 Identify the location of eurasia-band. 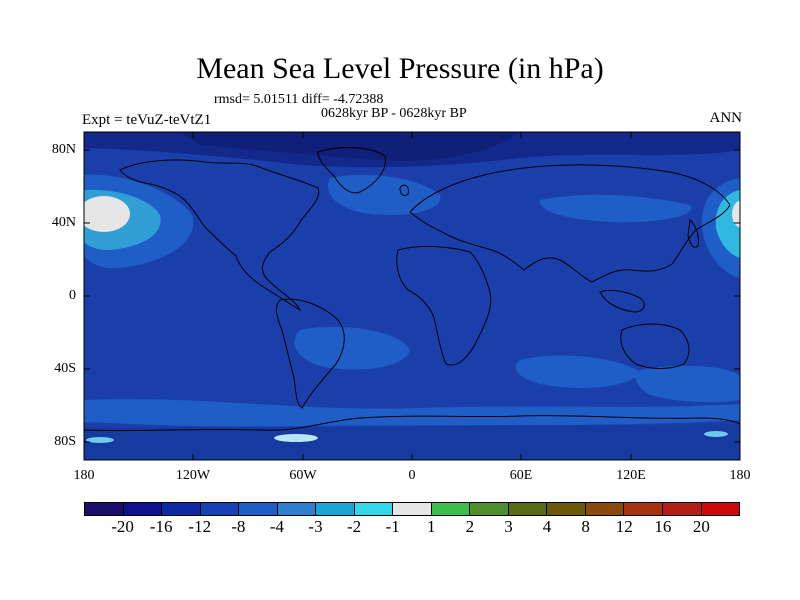
(615, 208).